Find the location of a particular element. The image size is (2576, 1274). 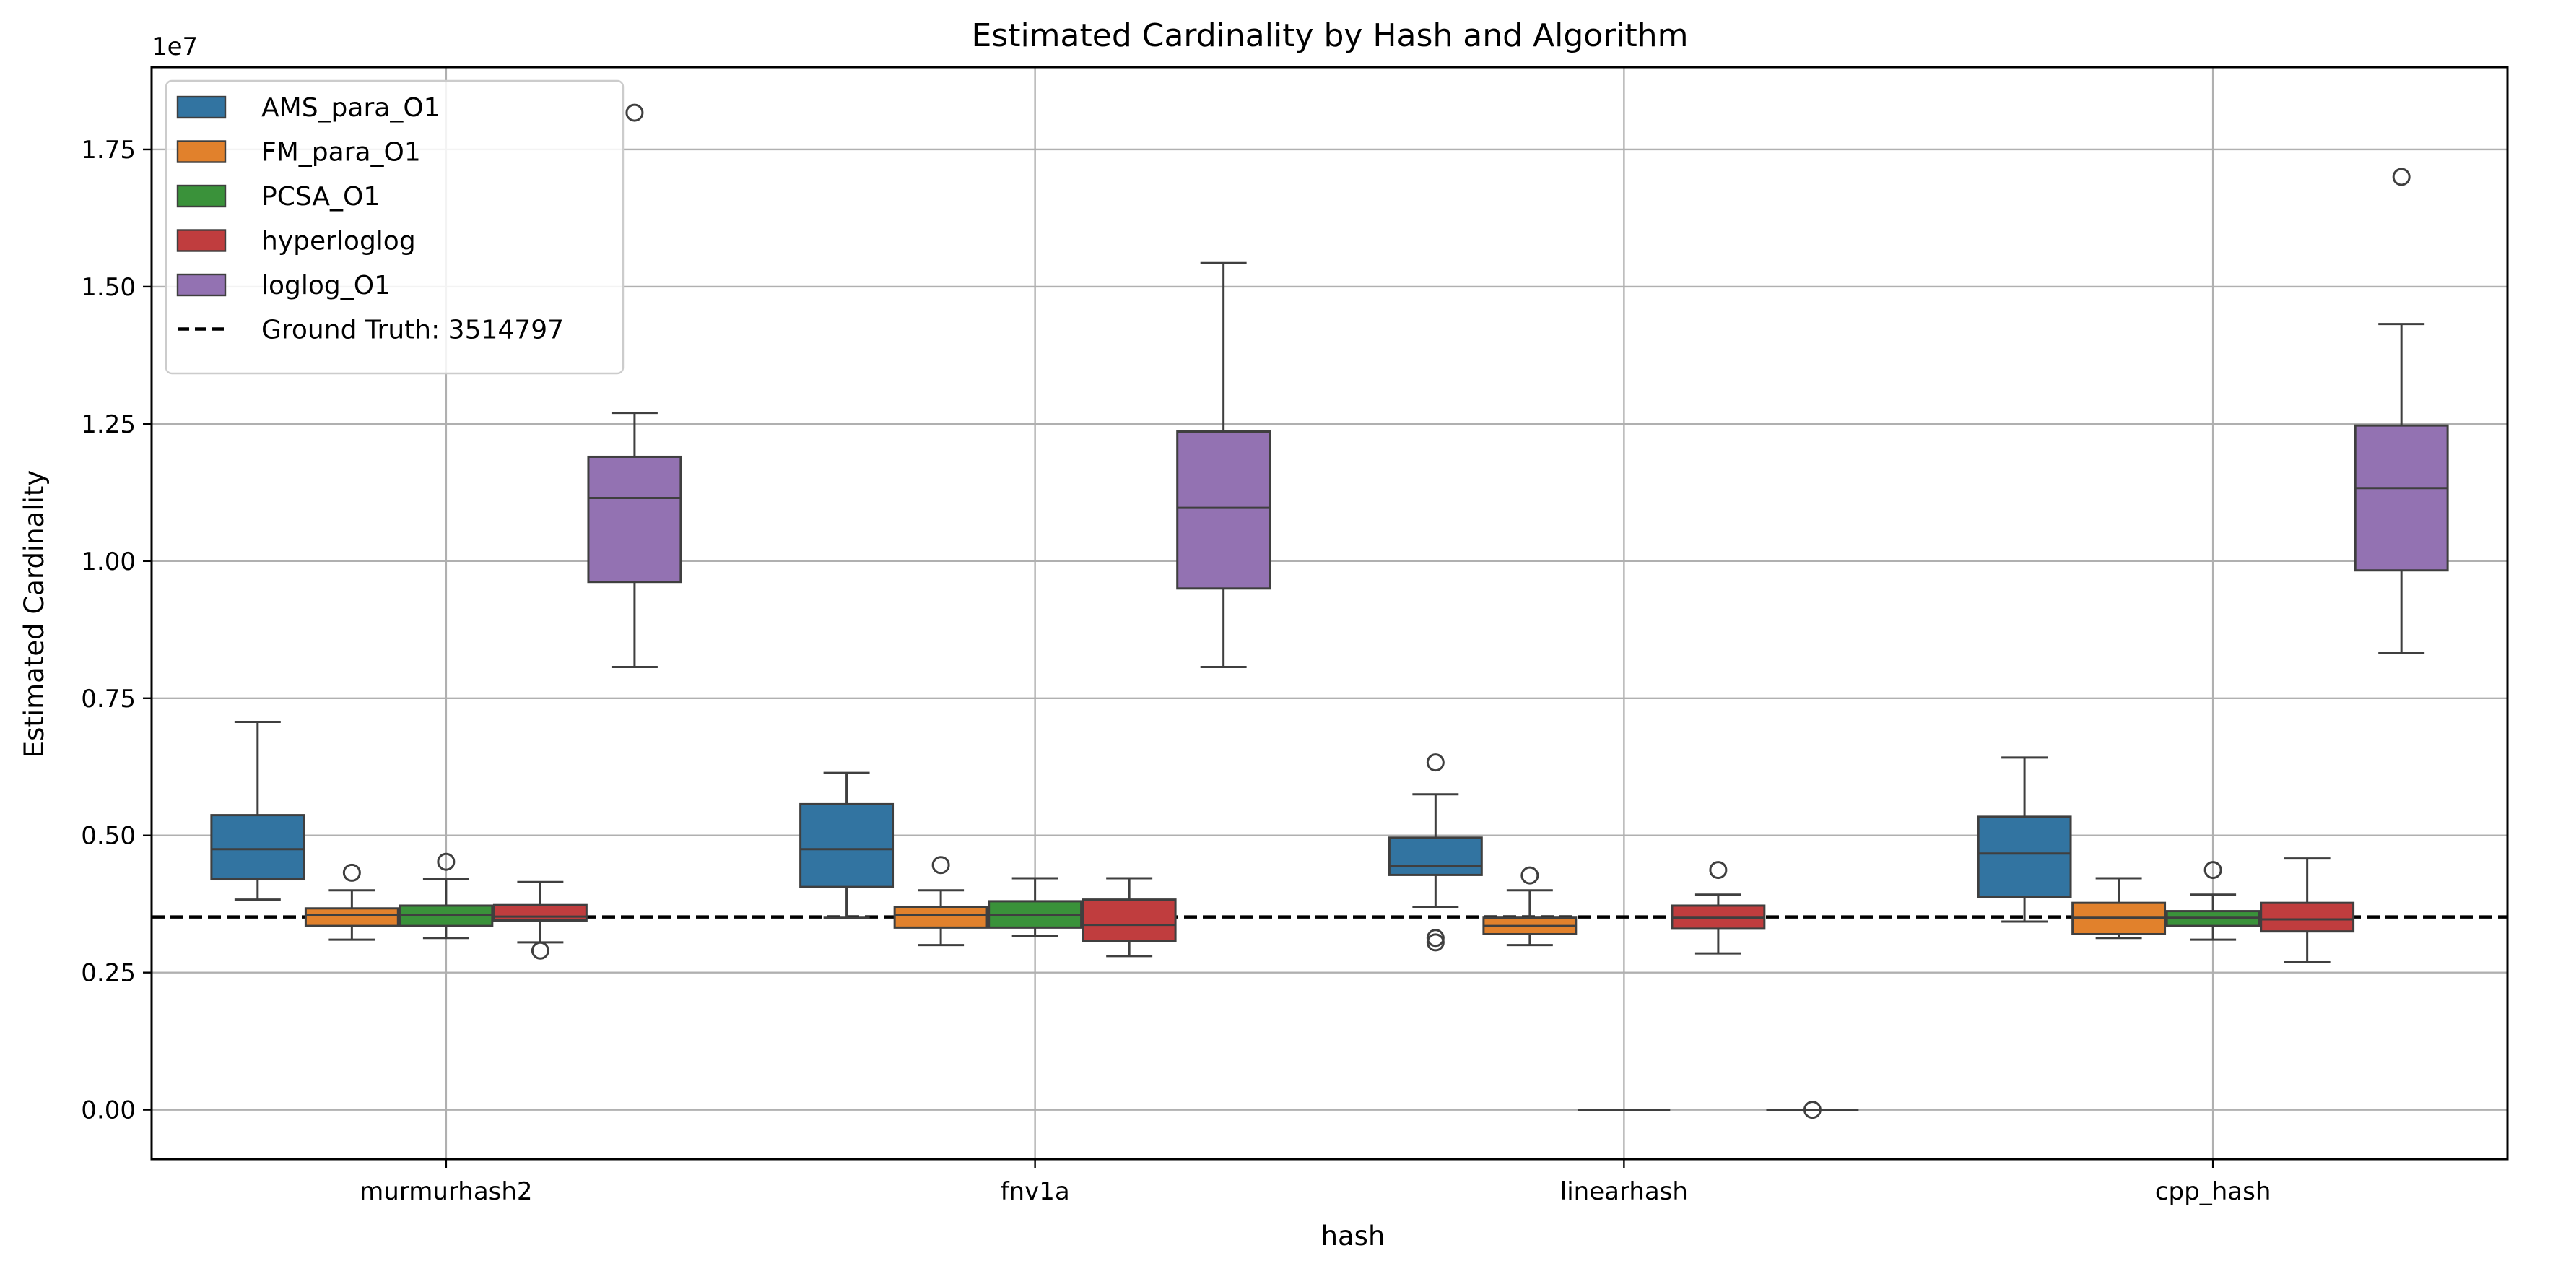

legend-frame is located at coordinates (395, 227).